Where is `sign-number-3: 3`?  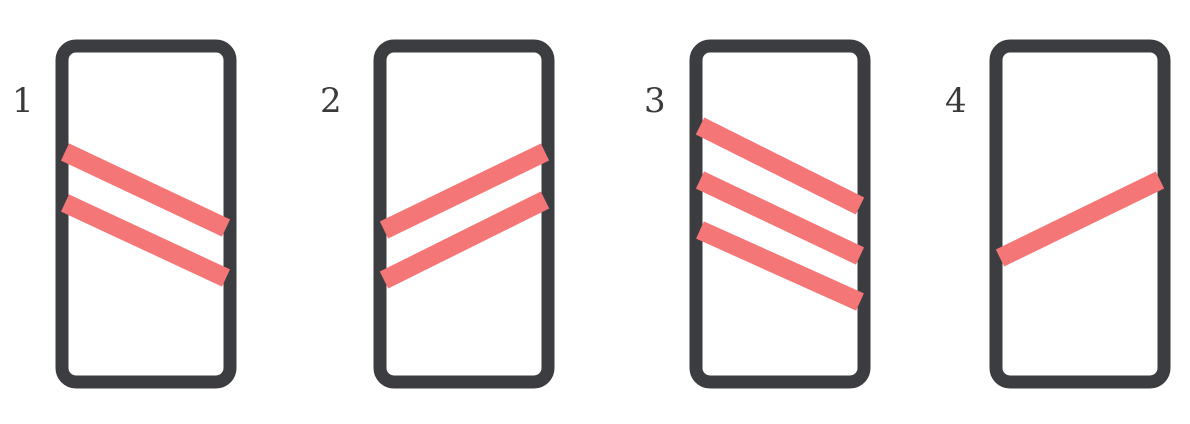 sign-number-3: 3 is located at coordinates (655, 101).